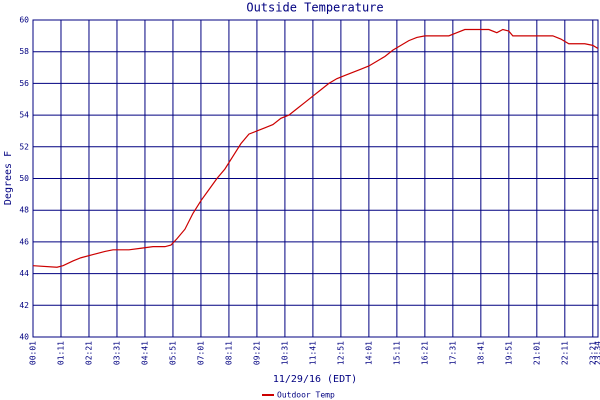 This screenshot has height=400, width=600. Describe the element at coordinates (480, 353) in the screenshot. I see `x-tick-label: 18:41` at that location.